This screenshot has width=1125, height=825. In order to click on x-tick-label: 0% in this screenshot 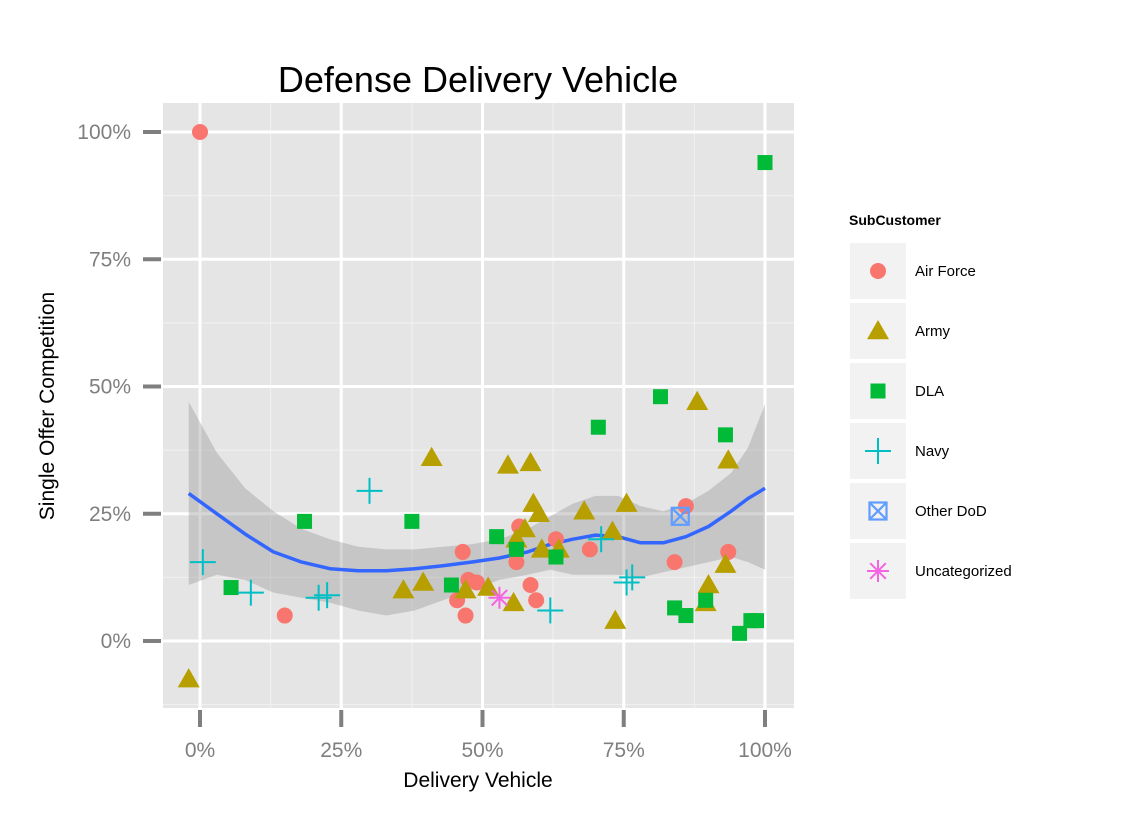, I will do `click(200, 750)`.